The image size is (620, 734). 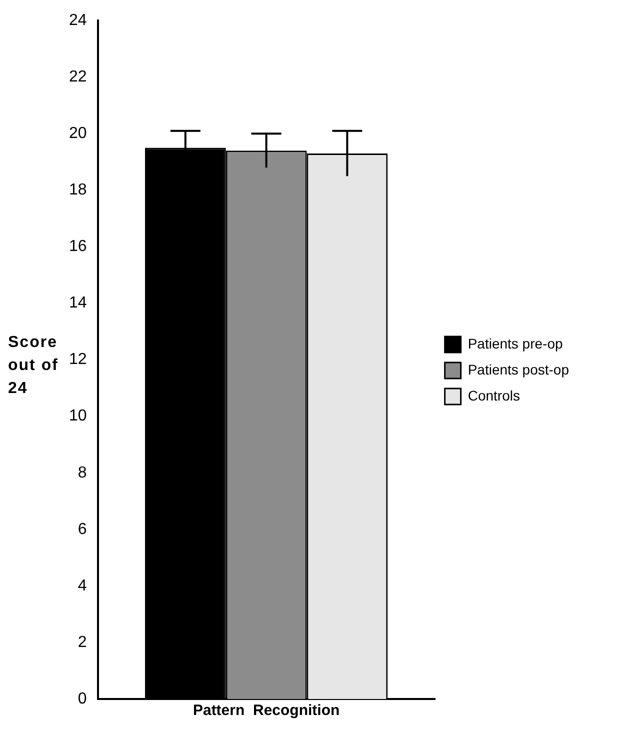 What do you see at coordinates (78, 247) in the screenshot?
I see `y-tick-label: 16` at bounding box center [78, 247].